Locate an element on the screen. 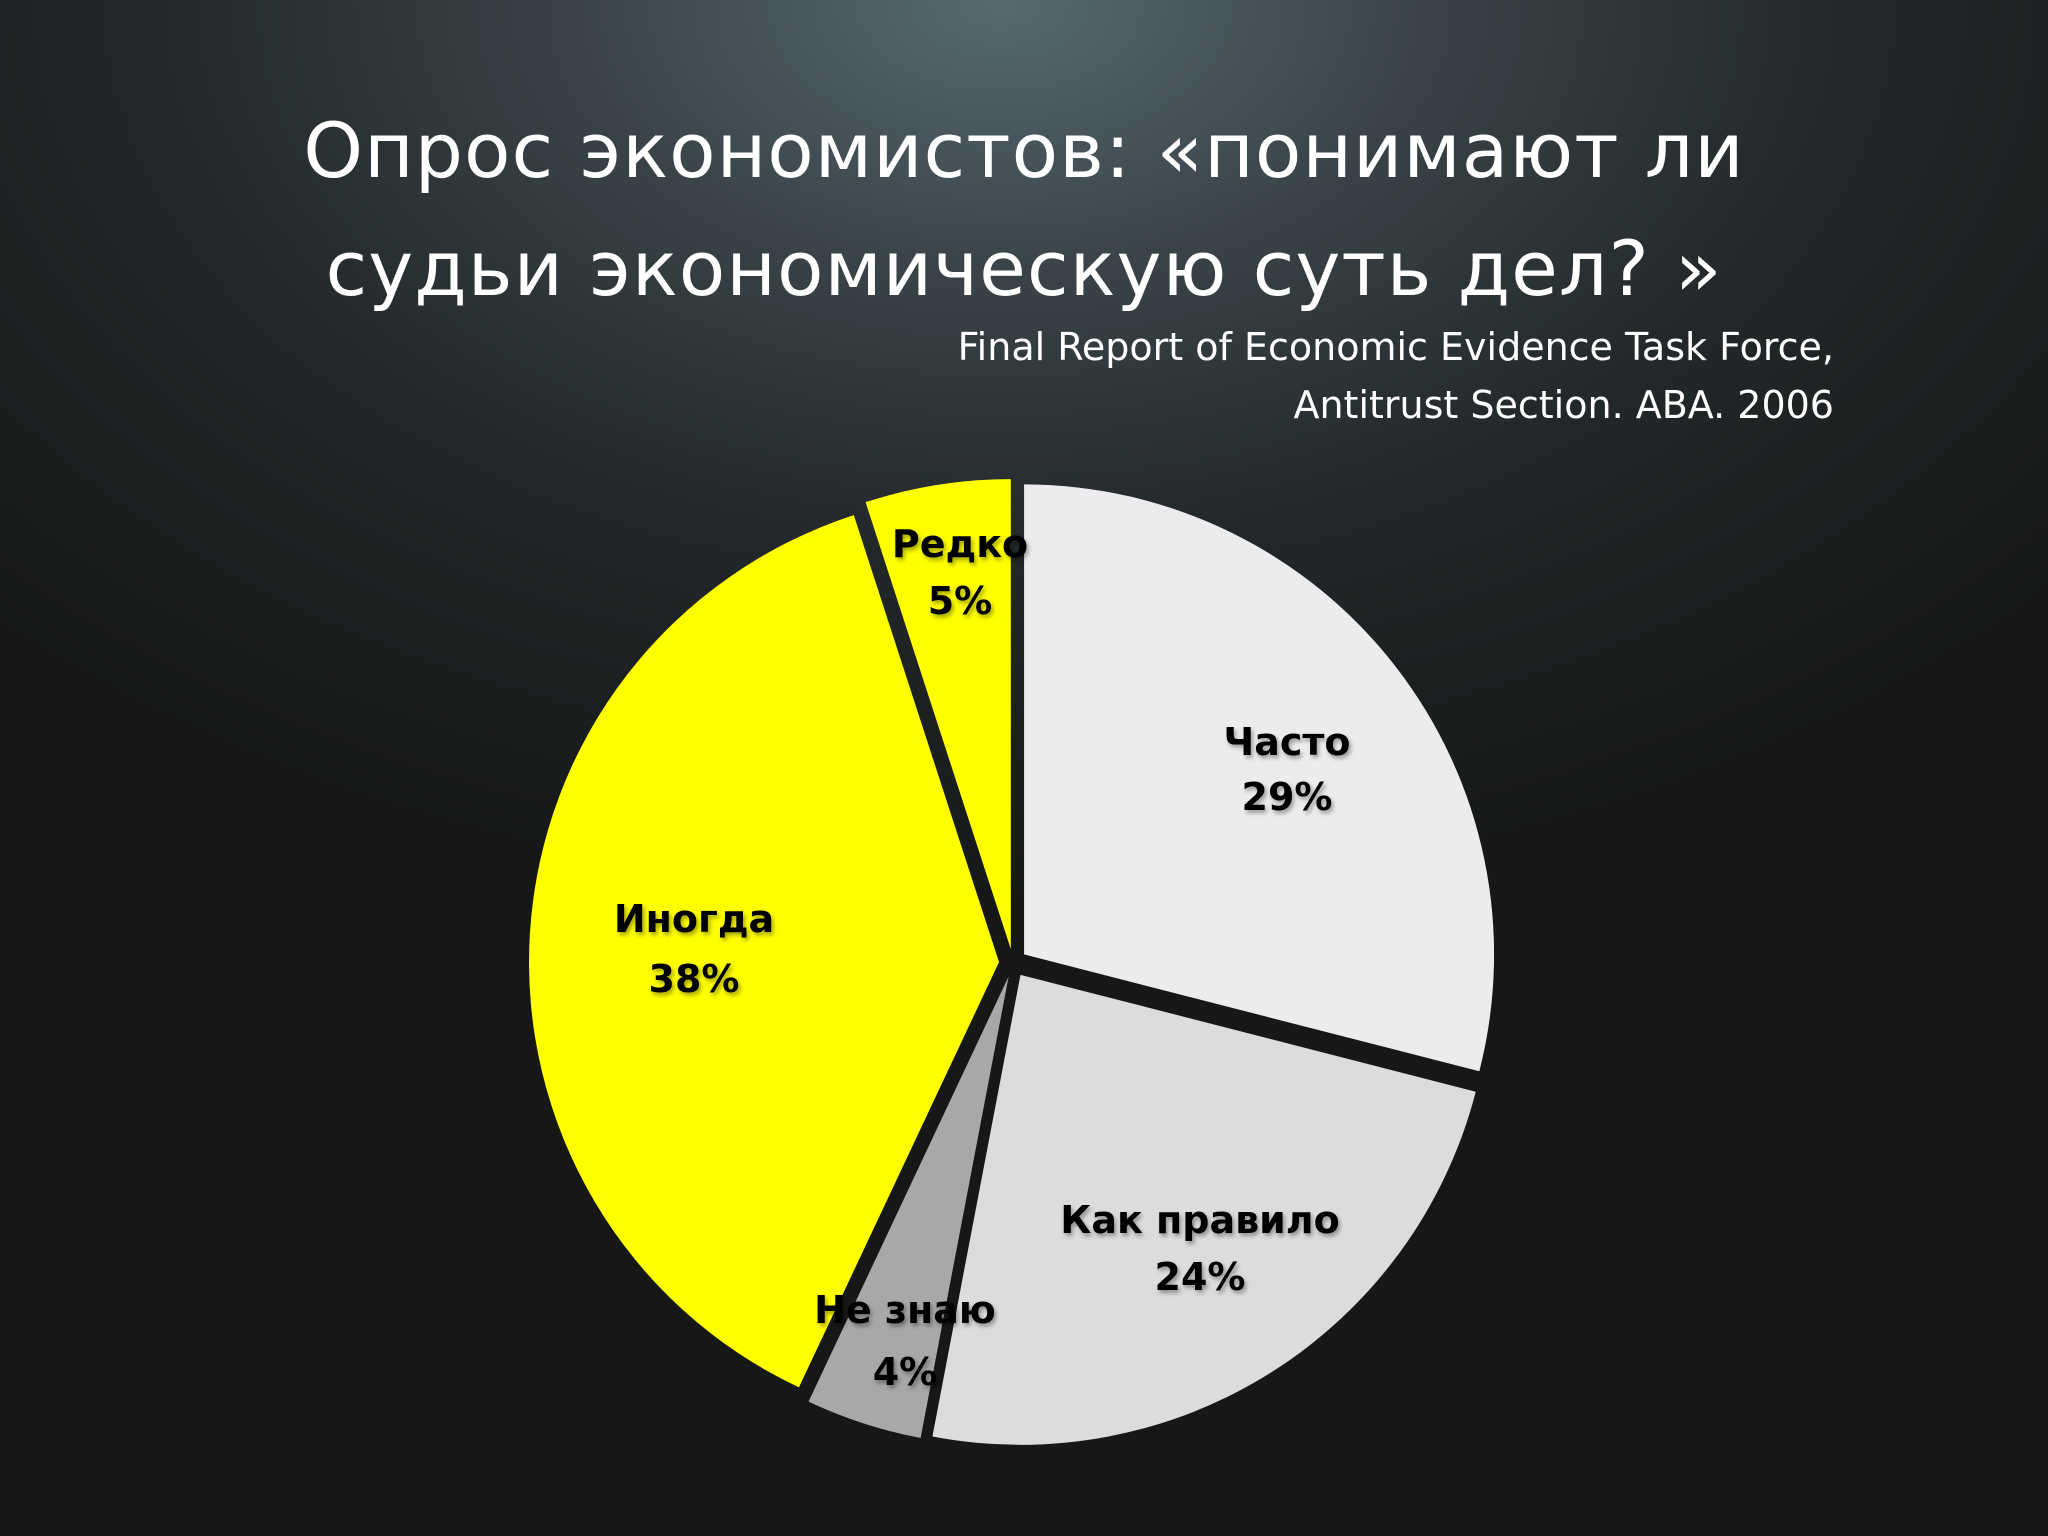  slice-label: Иногда is located at coordinates (694, 919).